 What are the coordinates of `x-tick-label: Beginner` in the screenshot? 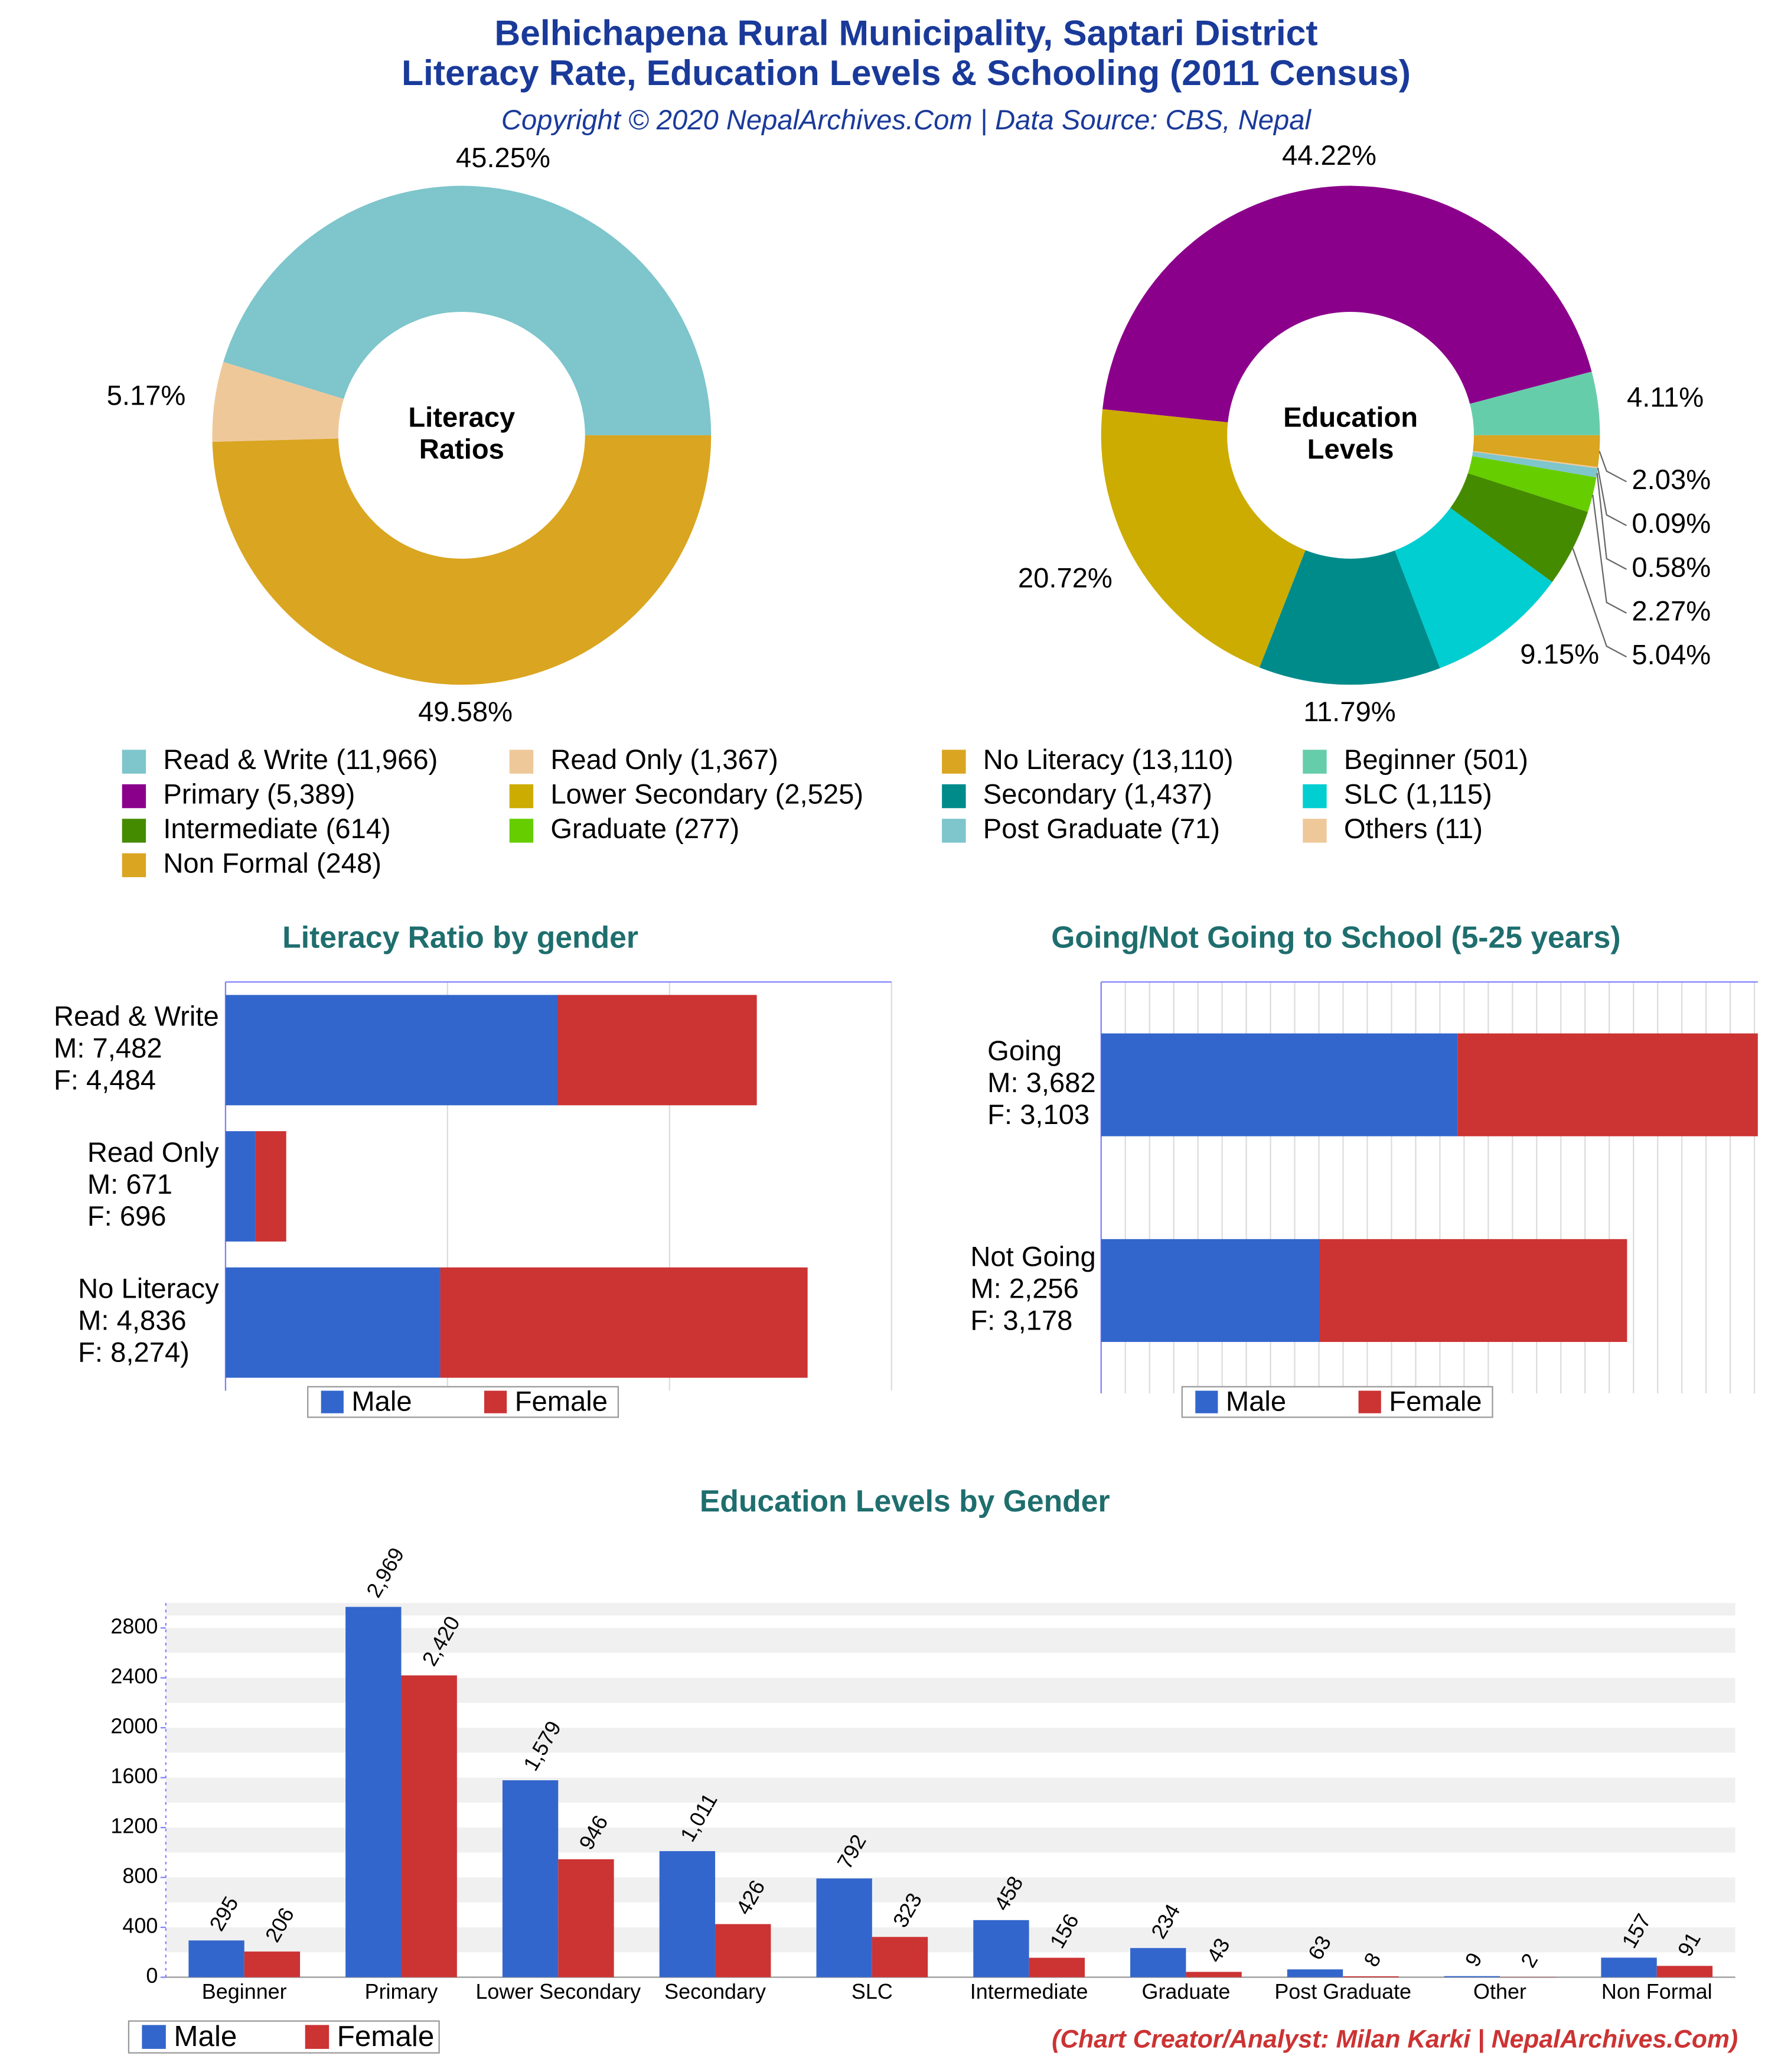 It's located at (244, 1991).